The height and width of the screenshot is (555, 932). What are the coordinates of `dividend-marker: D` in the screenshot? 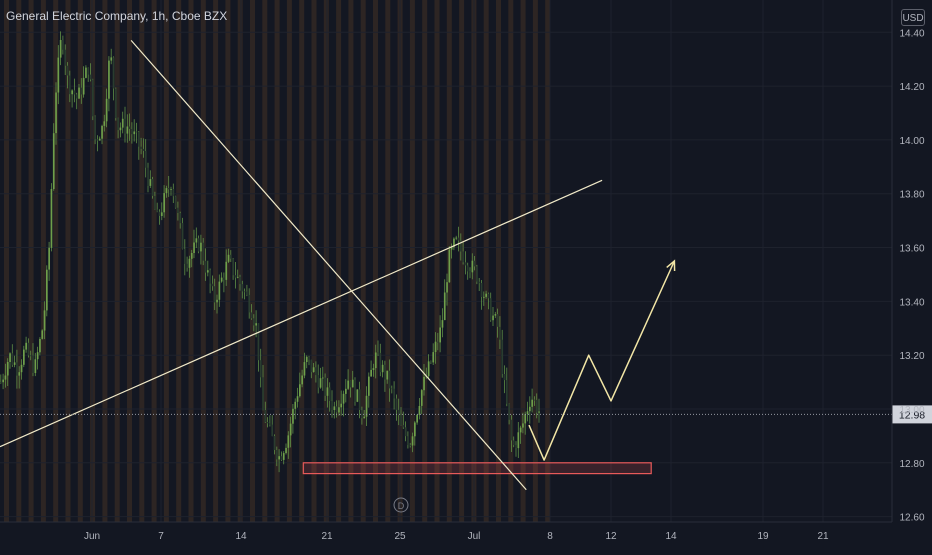 It's located at (401, 505).